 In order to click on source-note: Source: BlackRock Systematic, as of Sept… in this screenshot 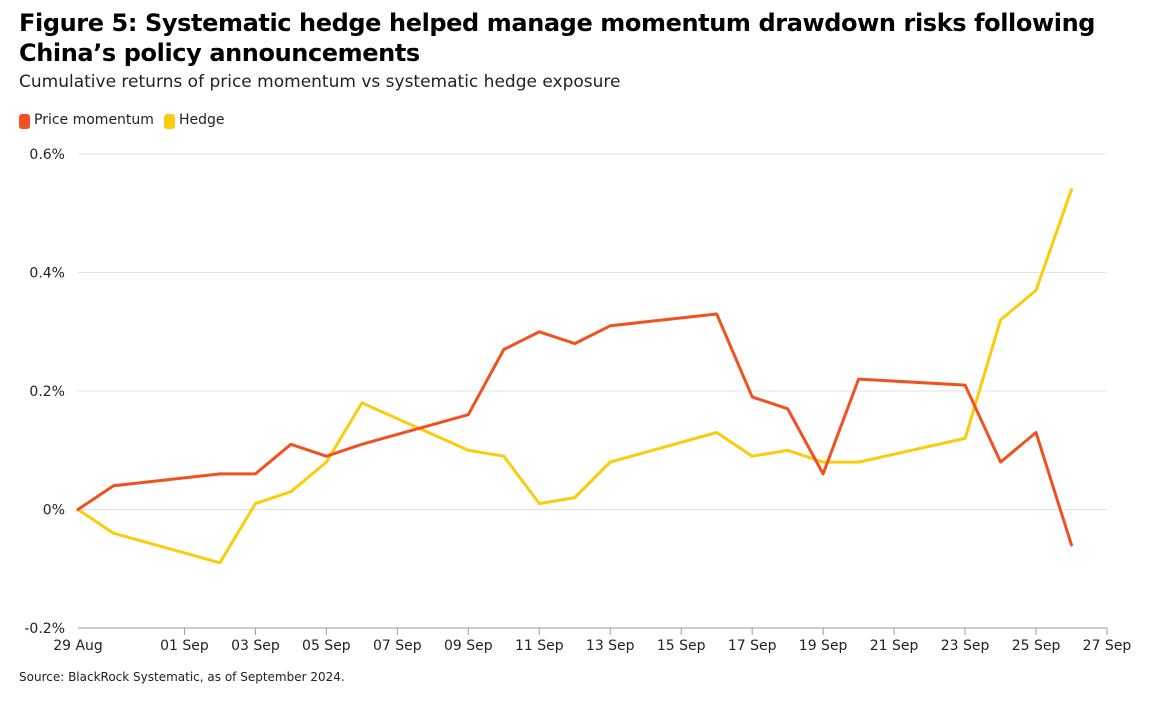, I will do `click(182, 677)`.